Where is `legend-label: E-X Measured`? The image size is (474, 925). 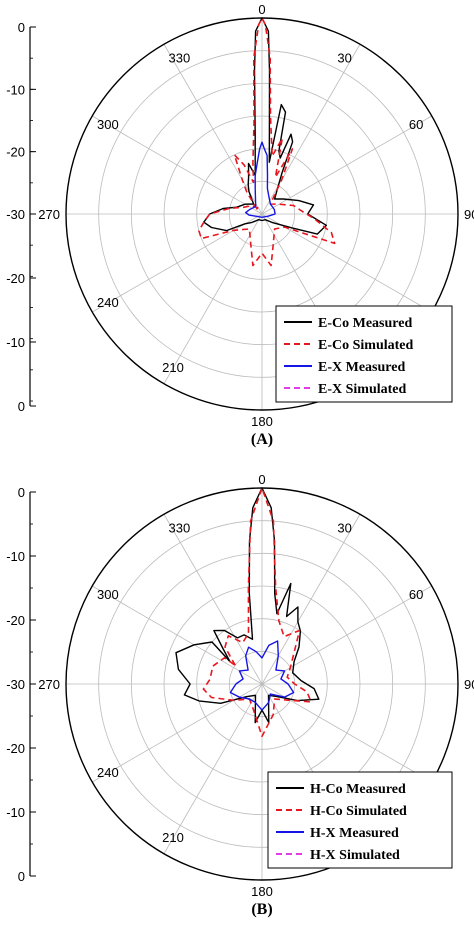
legend-label: E-X Measured is located at coordinates (361, 367).